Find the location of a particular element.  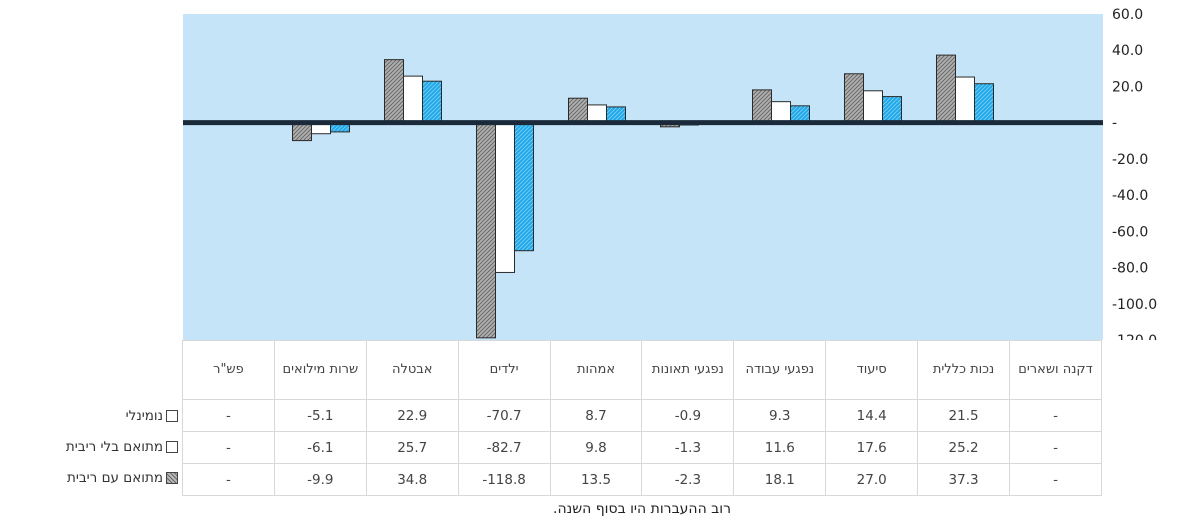

category-label: ילדים is located at coordinates (504, 369).